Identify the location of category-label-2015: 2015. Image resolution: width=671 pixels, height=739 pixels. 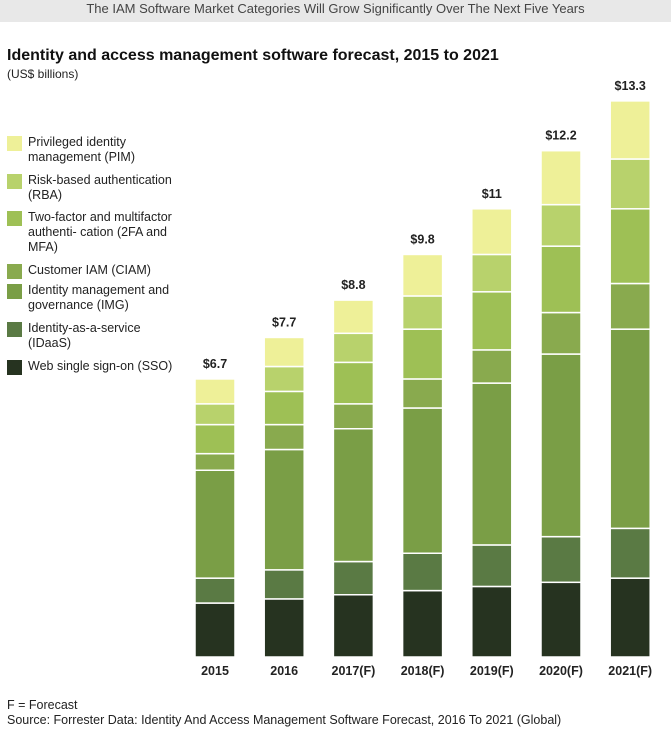
(215, 671).